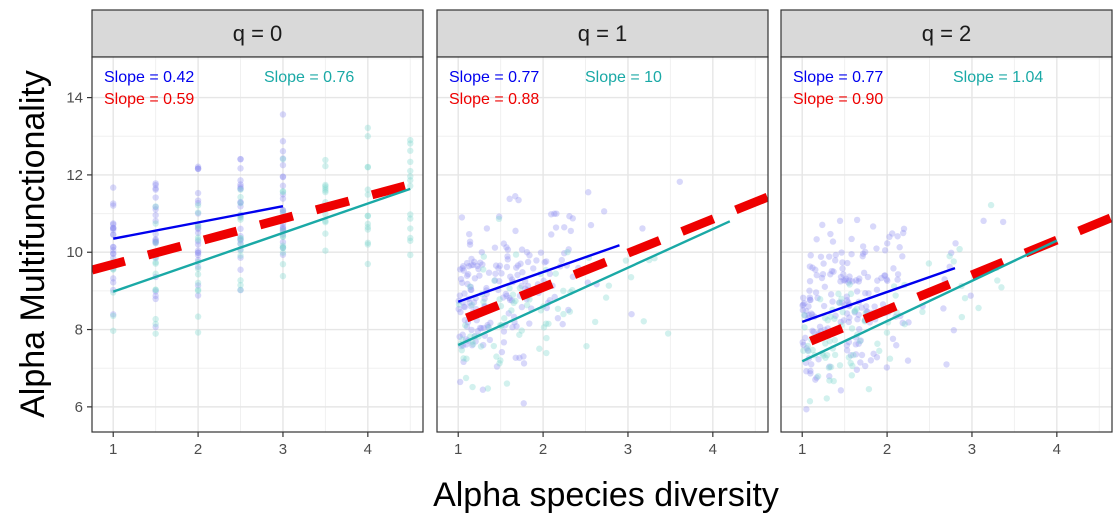 This screenshot has width=1116, height=516. What do you see at coordinates (838, 99) in the screenshot?
I see `slope-annotation-red: Slope = 0.90` at bounding box center [838, 99].